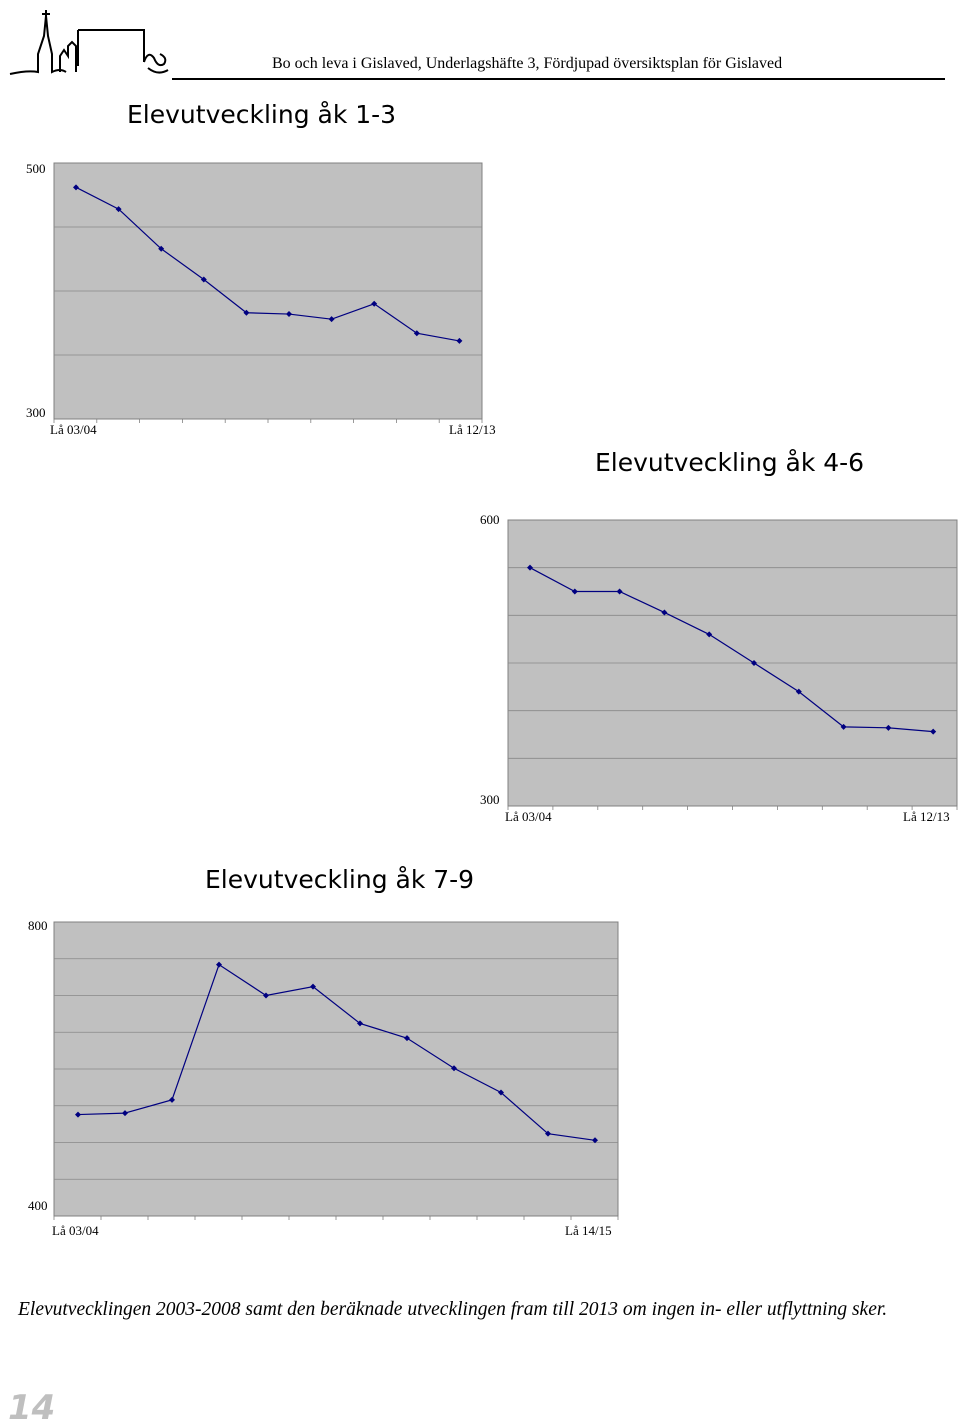  Describe the element at coordinates (262, 114) in the screenshot. I see `chart-title-ak-1-3: Elevutveckling åk 1-3` at that location.